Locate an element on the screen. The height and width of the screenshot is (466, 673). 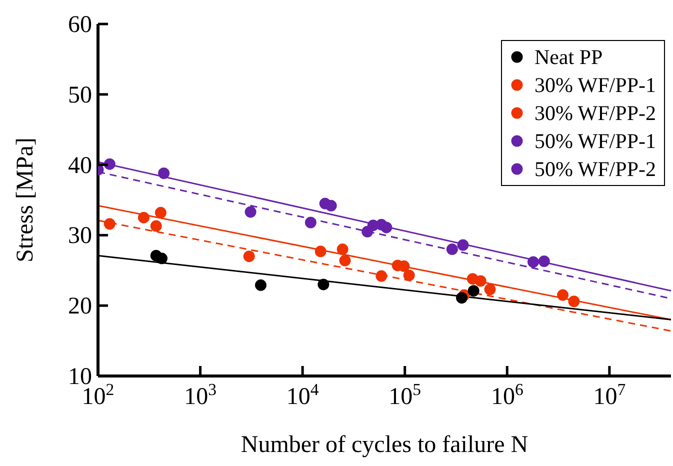
x-tick-label: 10$^{7}$ is located at coordinates (609, 395).